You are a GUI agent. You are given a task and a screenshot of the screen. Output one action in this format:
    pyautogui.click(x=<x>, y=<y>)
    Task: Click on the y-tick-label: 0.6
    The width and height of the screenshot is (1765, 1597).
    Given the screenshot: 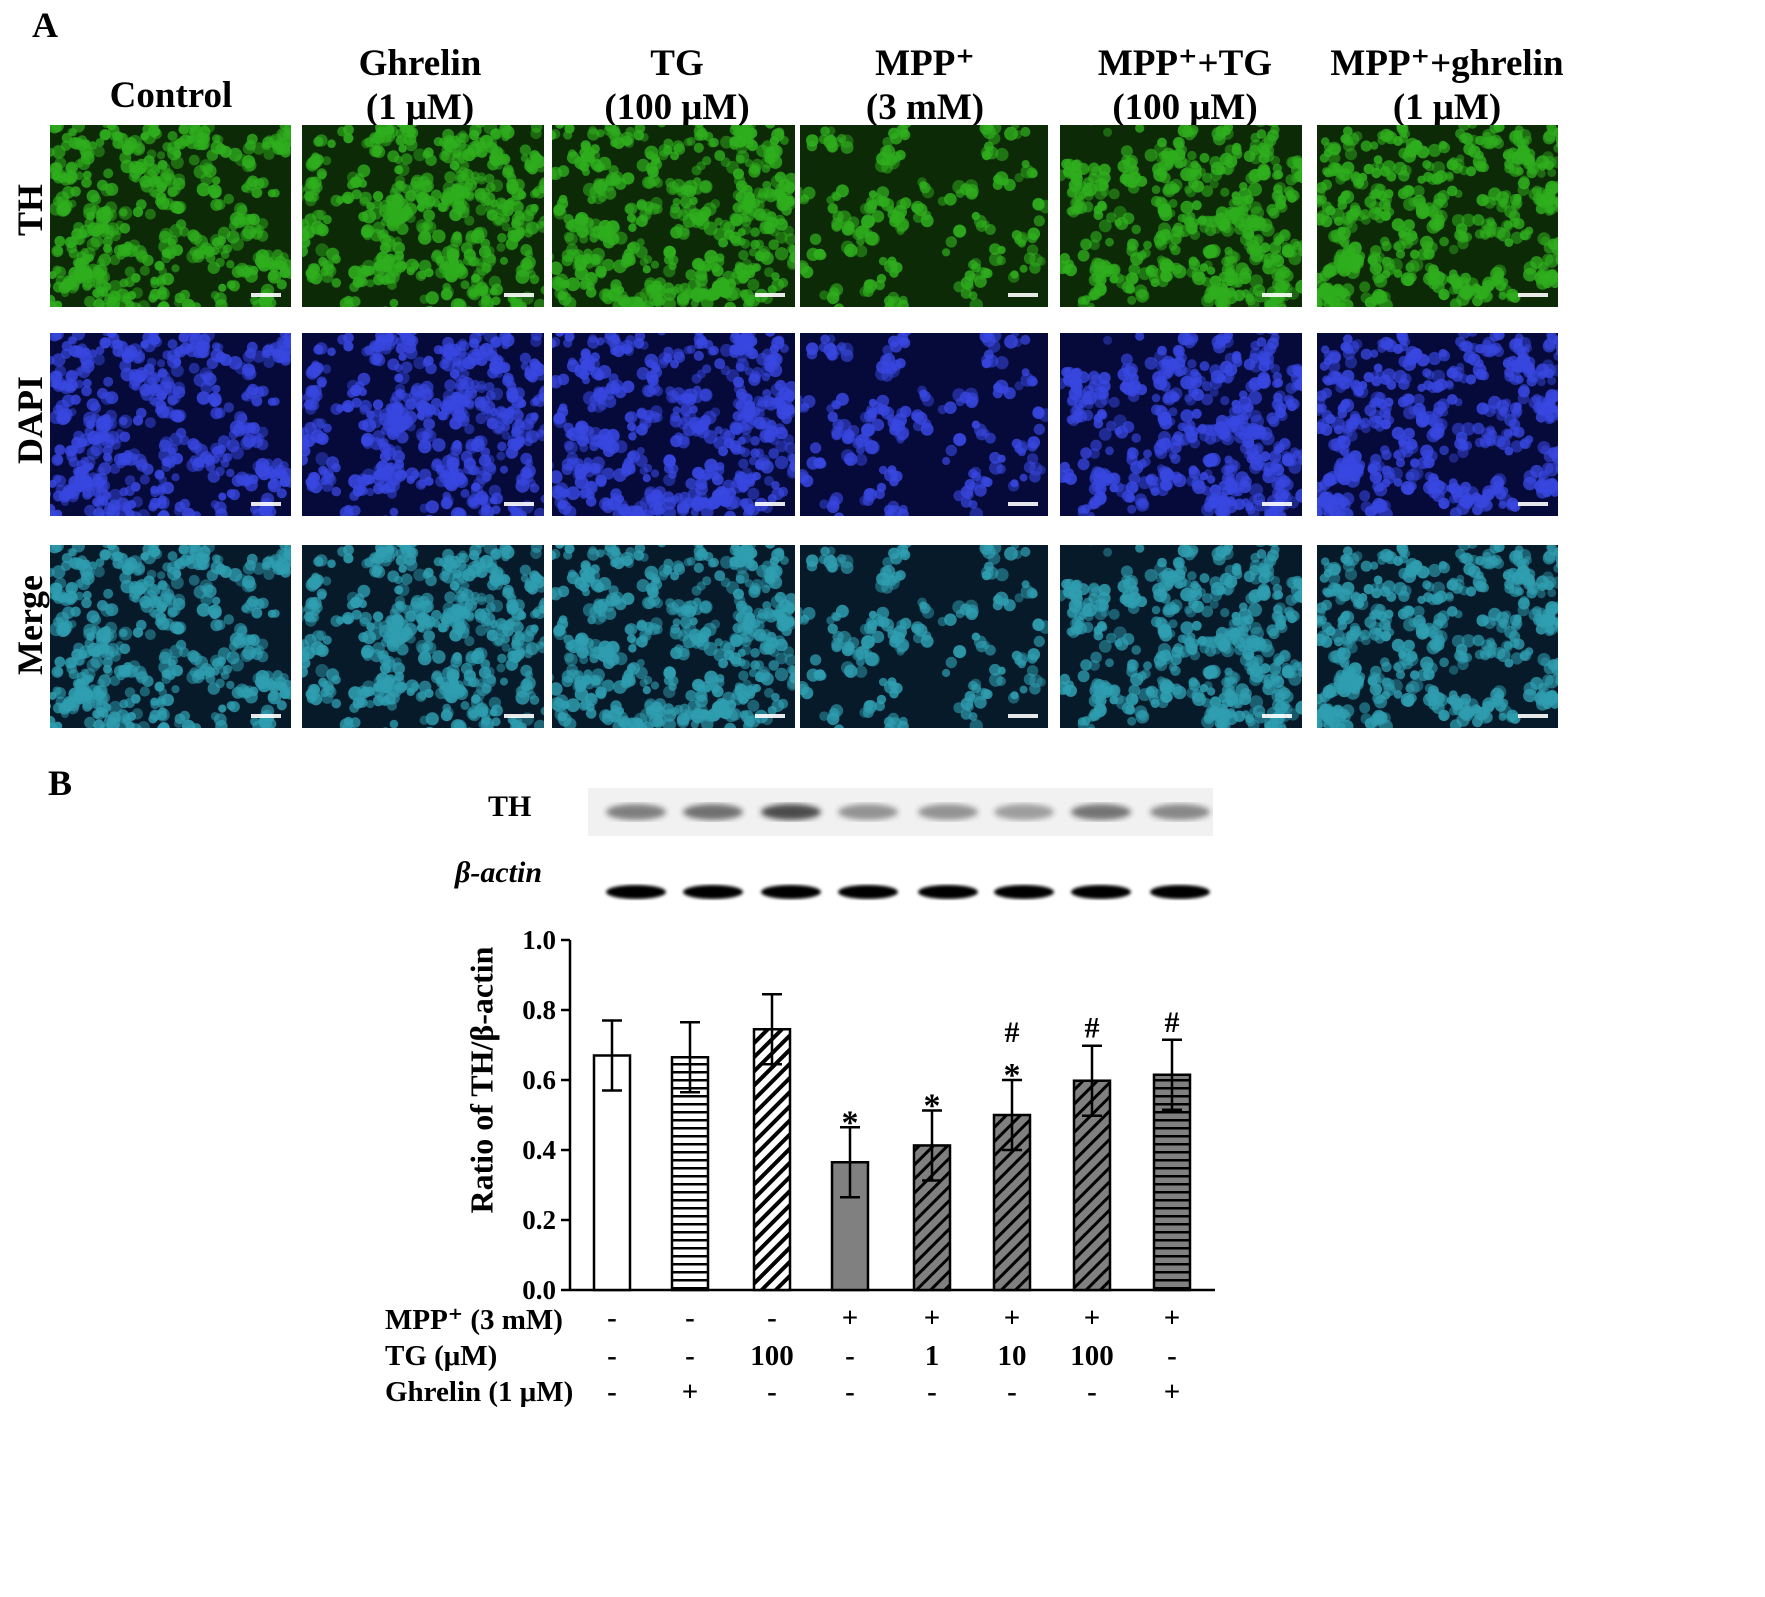 What is the action you would take?
    pyautogui.click(x=539, y=1080)
    